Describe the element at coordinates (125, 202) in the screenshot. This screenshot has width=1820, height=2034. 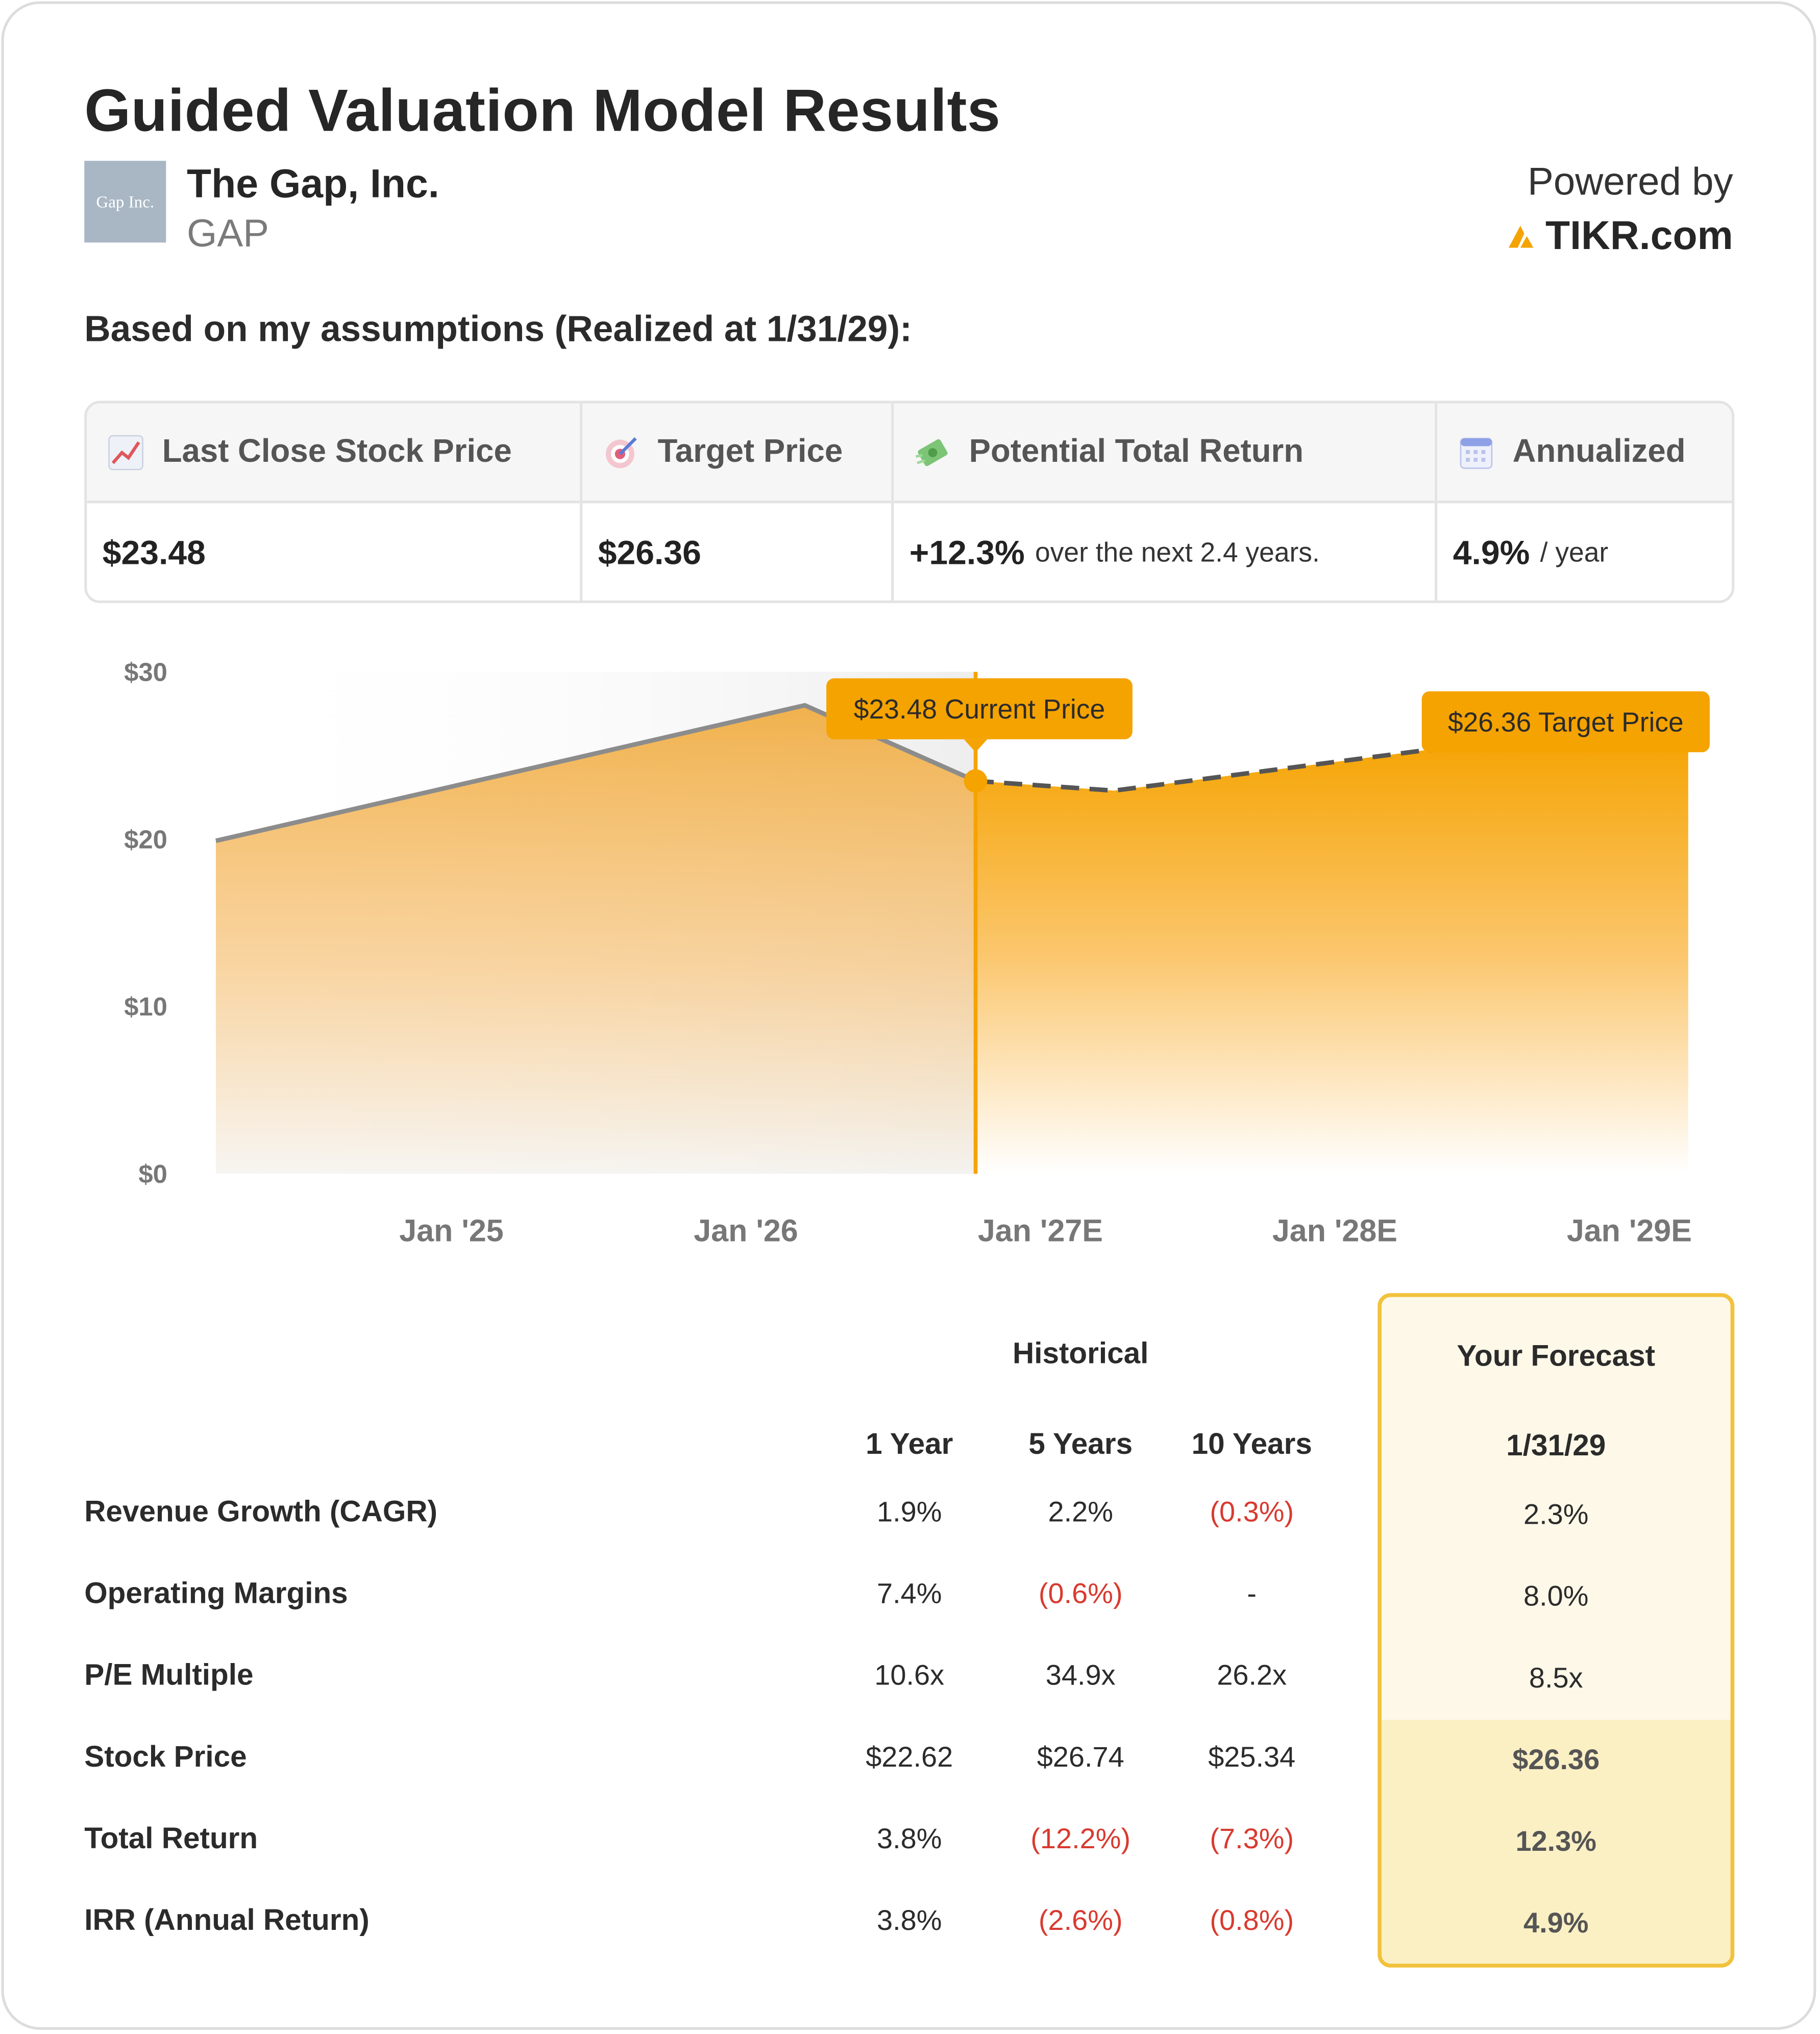
I see `company-logo: Gap Inc.` at that location.